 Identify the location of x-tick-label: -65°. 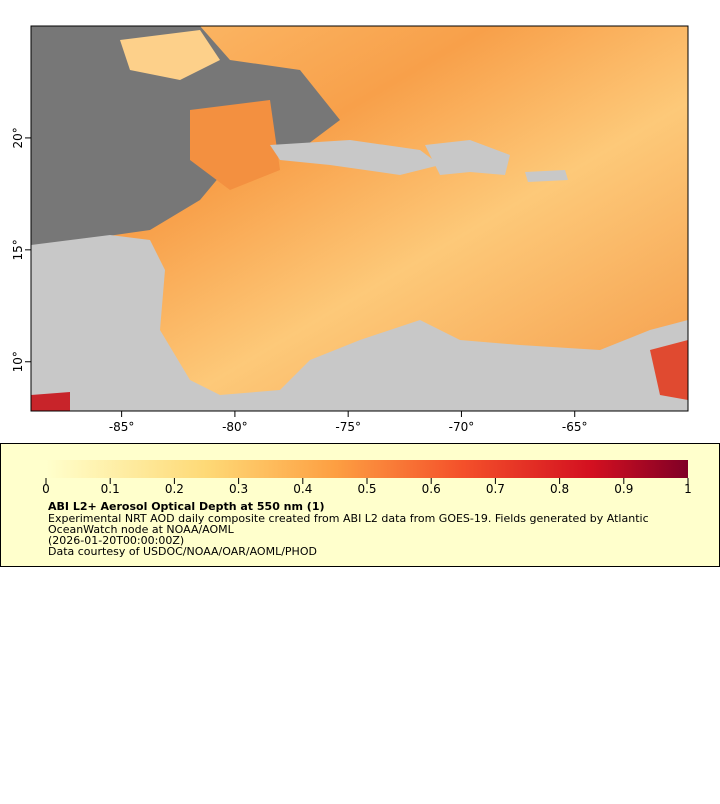
(575, 427).